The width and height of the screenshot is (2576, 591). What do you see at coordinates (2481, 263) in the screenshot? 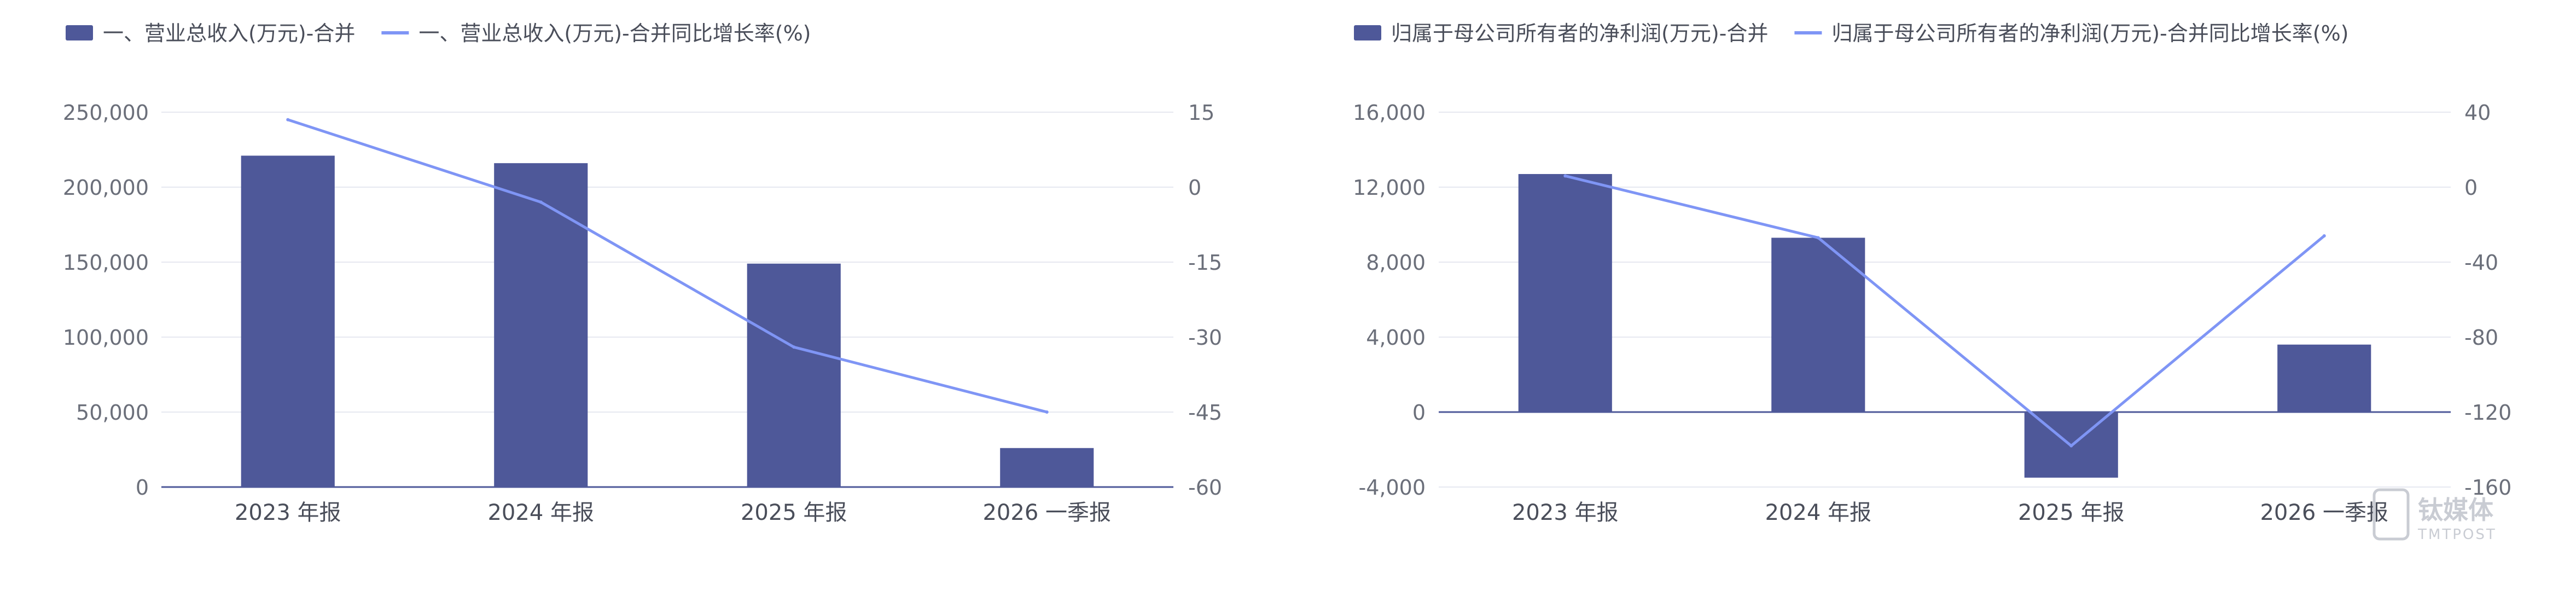
I see `right-axis-tick-label: -40` at bounding box center [2481, 263].